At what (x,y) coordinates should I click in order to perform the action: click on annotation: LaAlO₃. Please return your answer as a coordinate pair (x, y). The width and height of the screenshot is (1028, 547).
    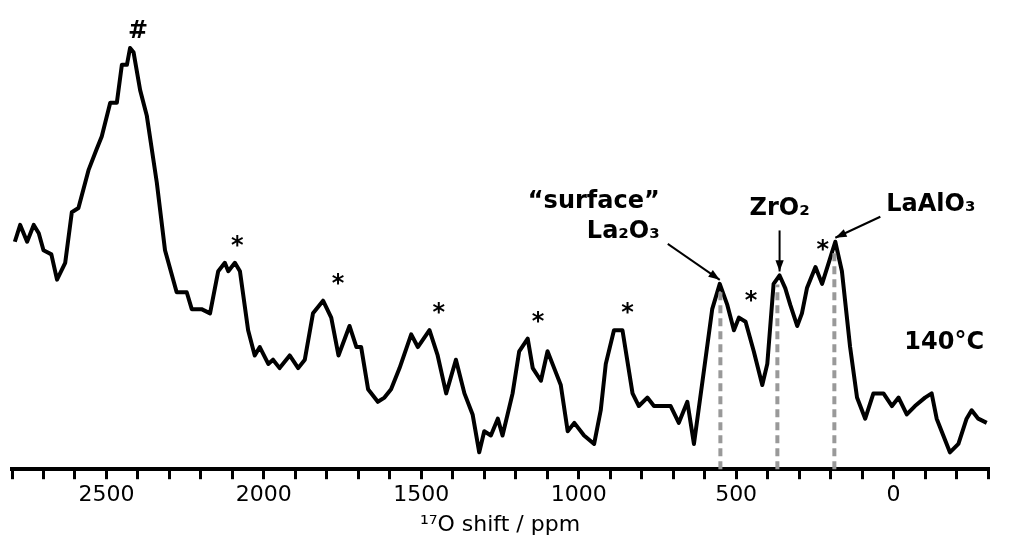
    Looking at the image, I should click on (931, 202).